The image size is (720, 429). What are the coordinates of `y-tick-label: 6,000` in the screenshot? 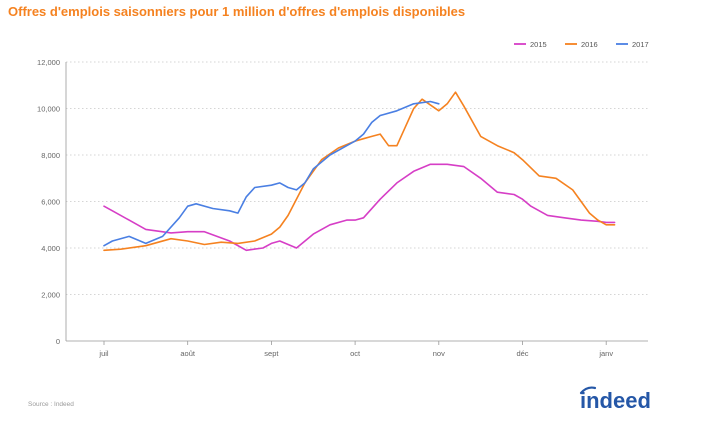 It's located at (50, 202).